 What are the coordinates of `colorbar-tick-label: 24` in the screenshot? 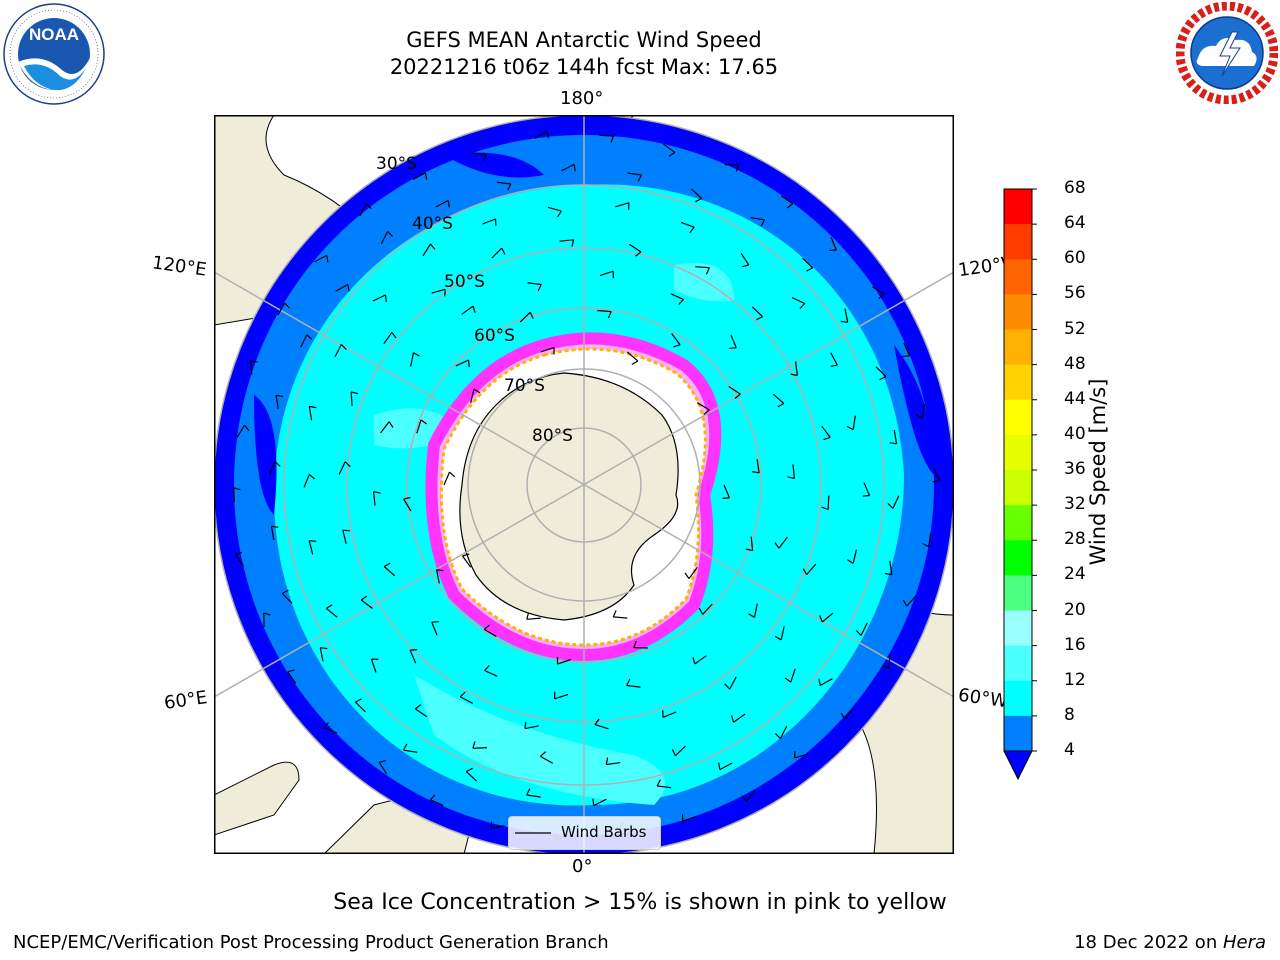 It's located at (1075, 574).